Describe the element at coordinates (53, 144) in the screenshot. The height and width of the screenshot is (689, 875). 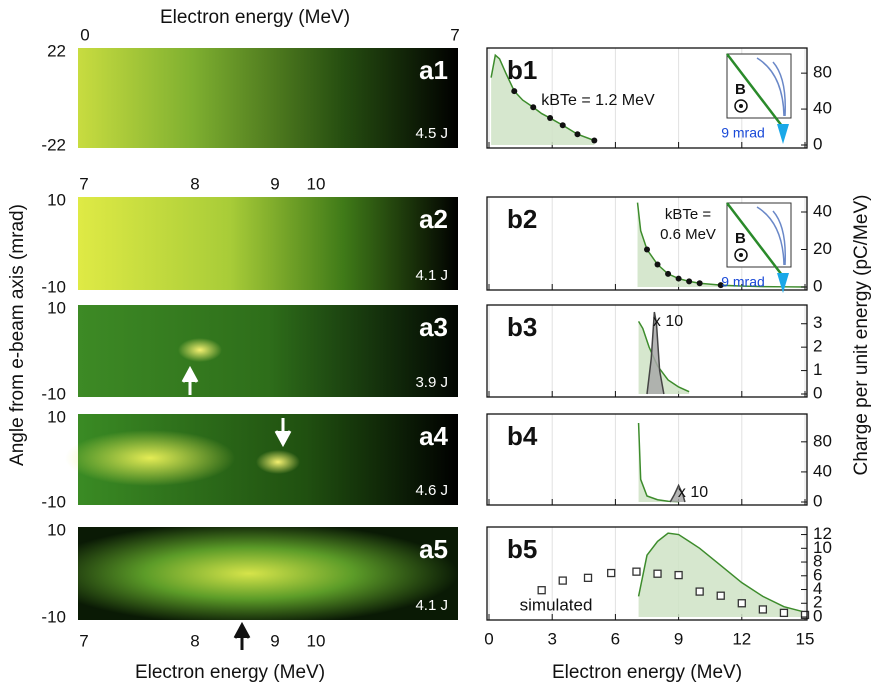
I see `y-tick-label: -22` at that location.